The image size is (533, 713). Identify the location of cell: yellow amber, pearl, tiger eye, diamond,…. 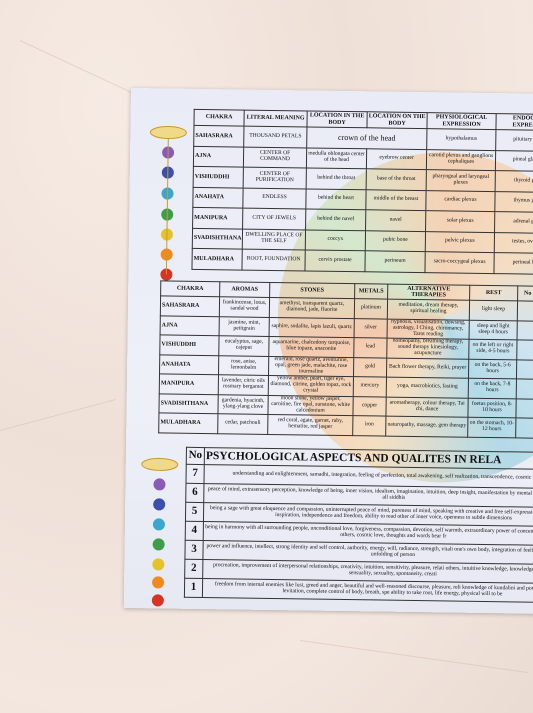
(311, 386).